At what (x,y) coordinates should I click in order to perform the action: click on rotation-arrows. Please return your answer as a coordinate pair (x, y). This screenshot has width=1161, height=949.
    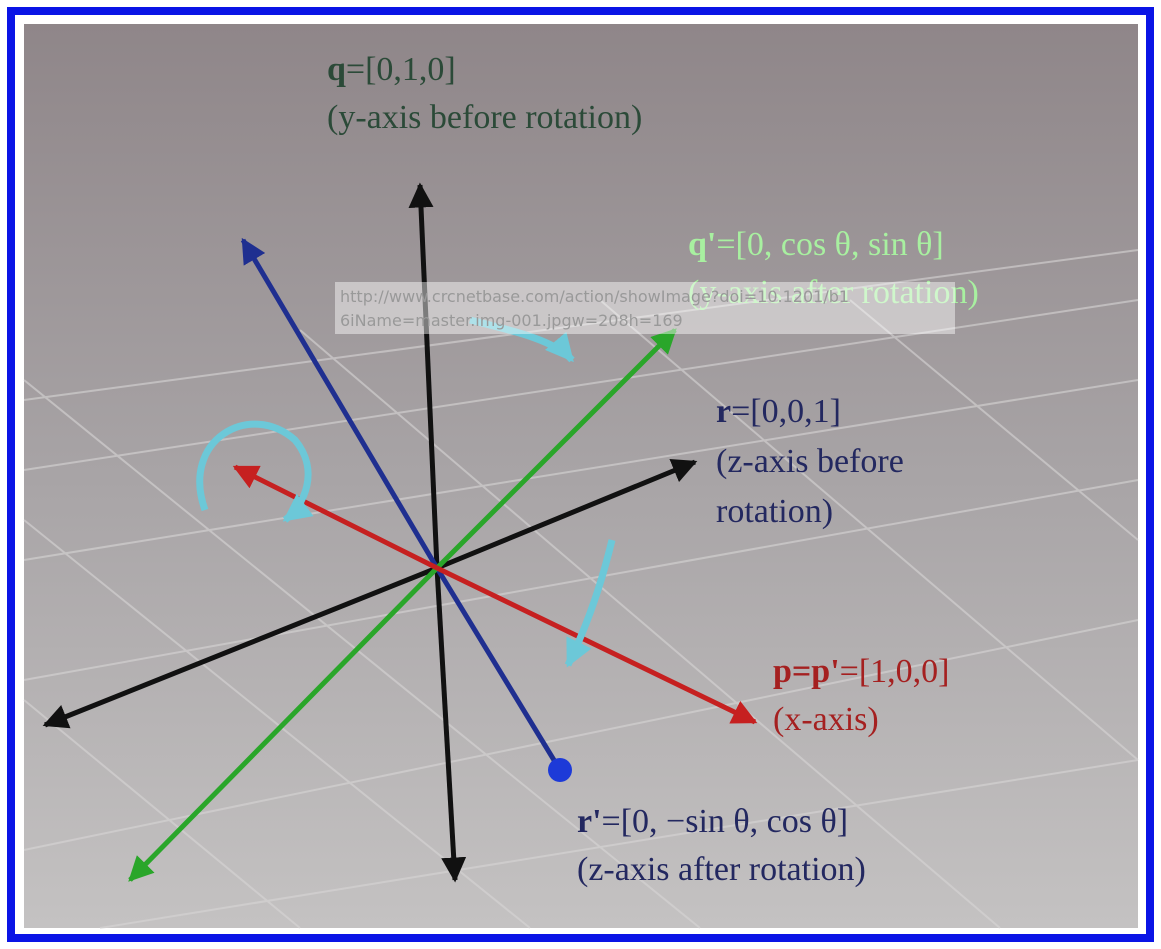
    Looking at the image, I should click on (406, 492).